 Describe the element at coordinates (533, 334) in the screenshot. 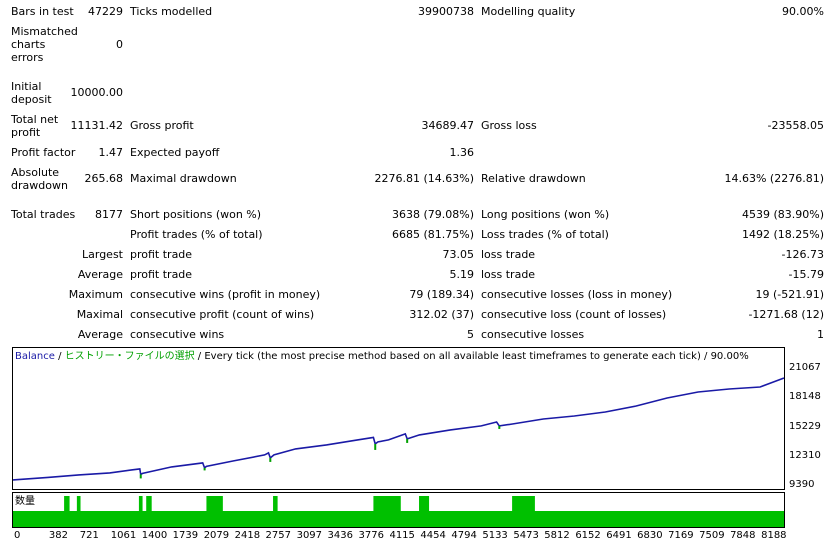

I see `average-consecutive-losses-label: consecutive losses` at that location.